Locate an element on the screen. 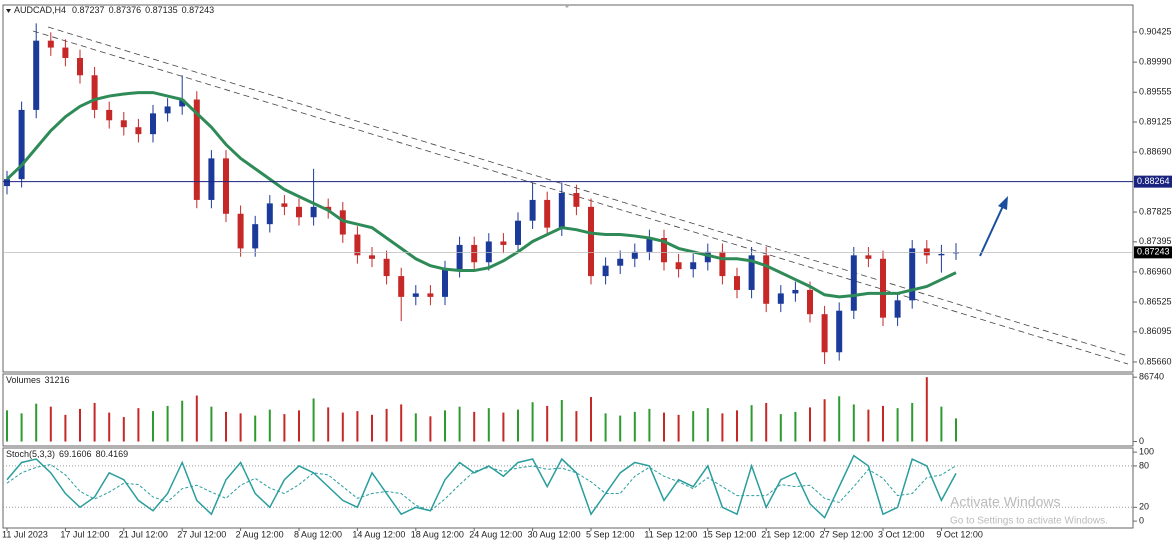  x-tick-label: 11 Sep 12:00 is located at coordinates (670, 534).